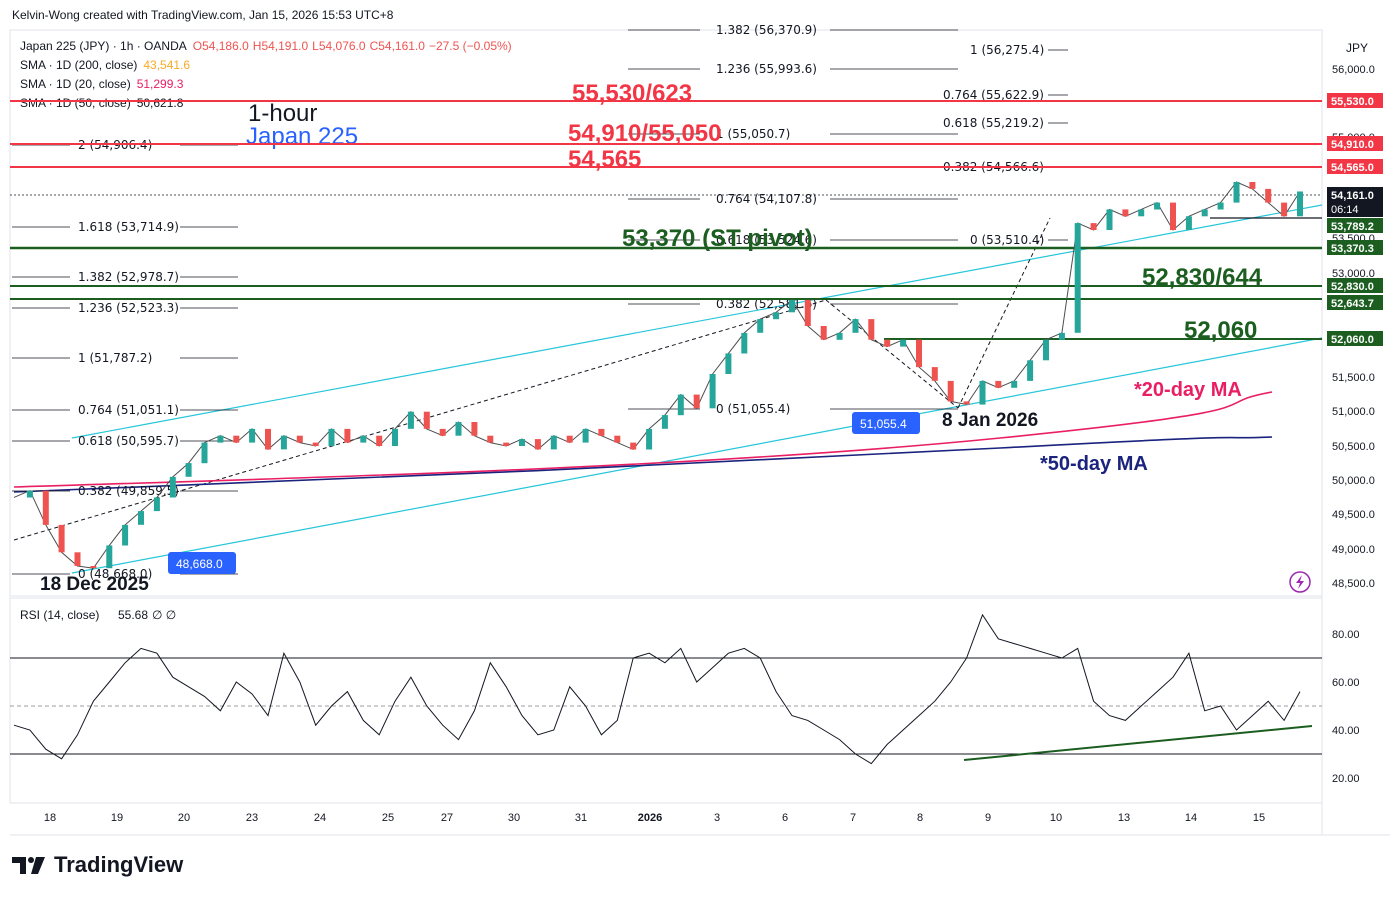  What do you see at coordinates (117, 818) in the screenshot?
I see `time-tick: 19` at bounding box center [117, 818].